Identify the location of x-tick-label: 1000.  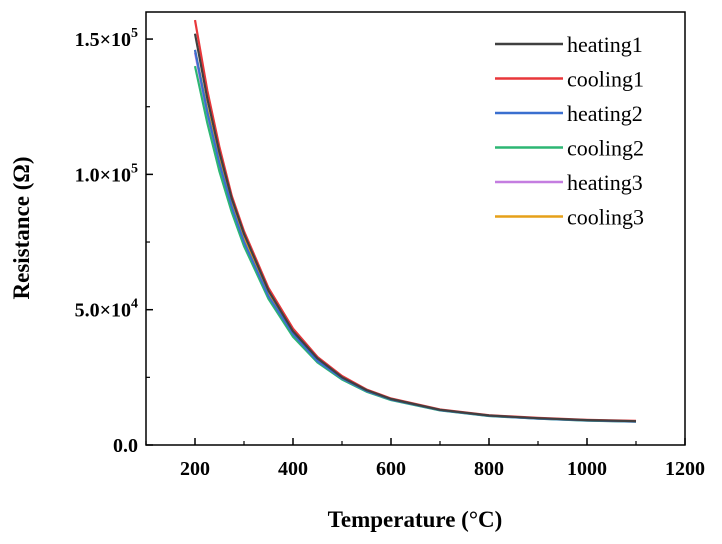
(587, 469).